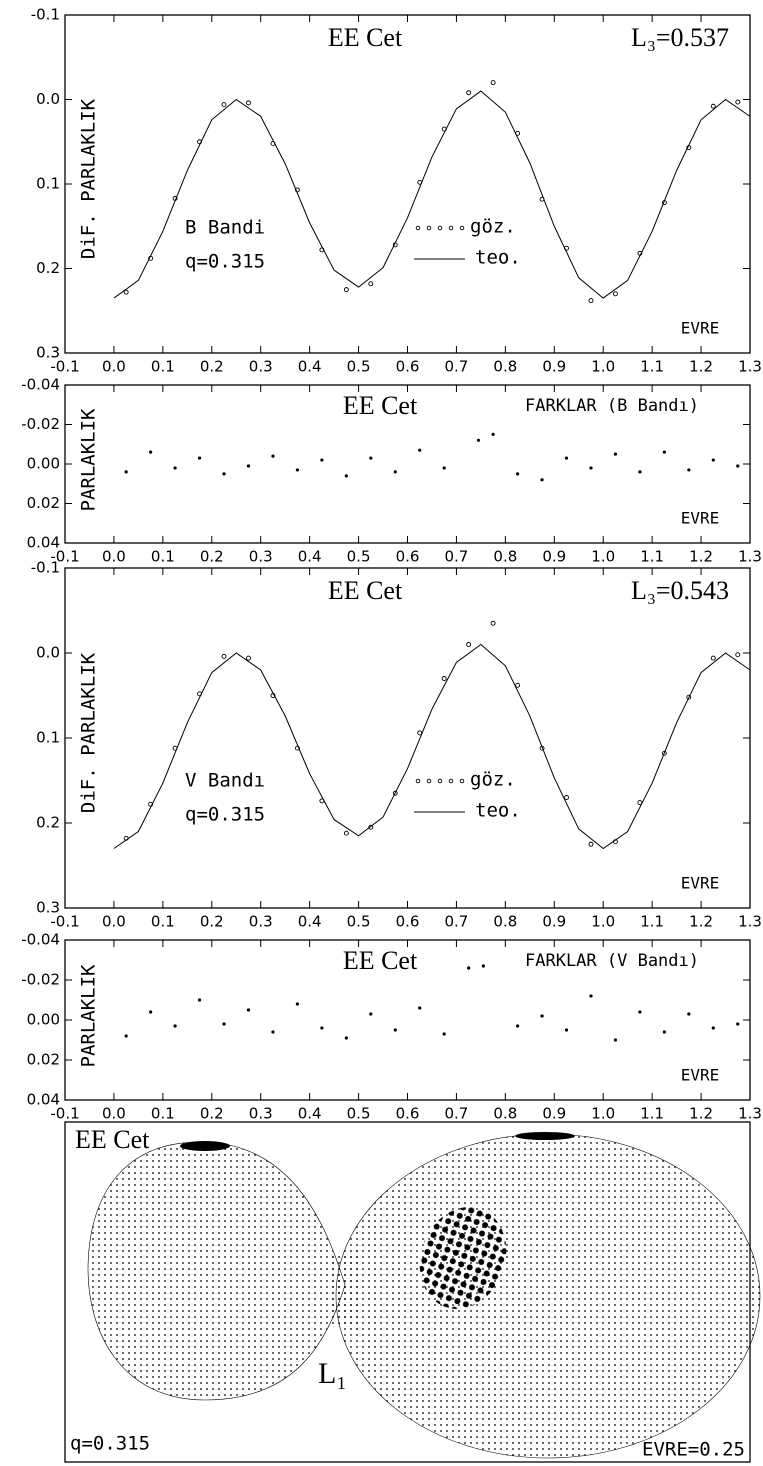  I want to click on y-tick-label: -0.1, so click(45, 568).